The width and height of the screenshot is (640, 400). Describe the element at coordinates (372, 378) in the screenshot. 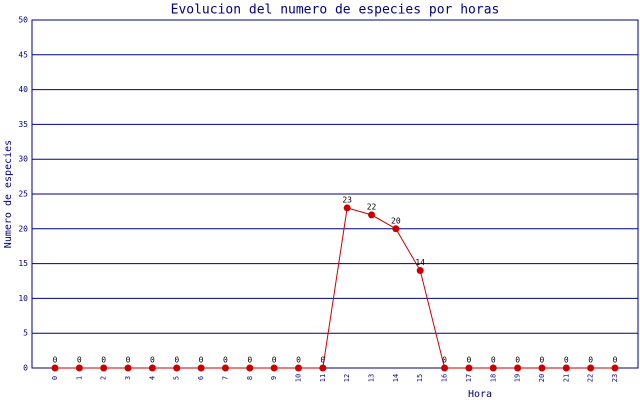

I see `x-tick-label: 13` at that location.